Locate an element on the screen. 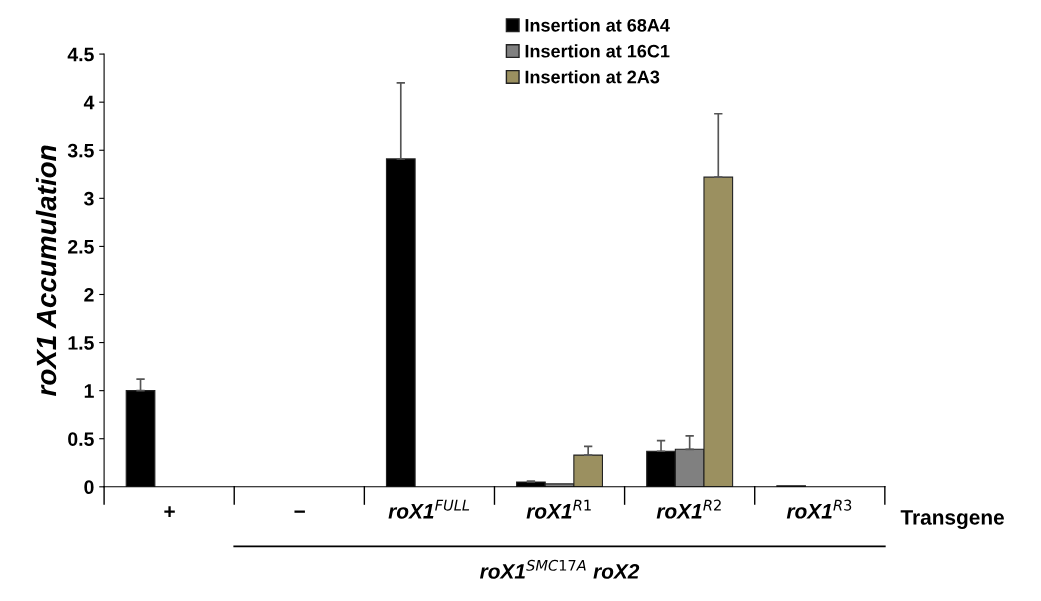 This screenshot has height=601, width=1041. text: Transgene is located at coordinates (952, 519).